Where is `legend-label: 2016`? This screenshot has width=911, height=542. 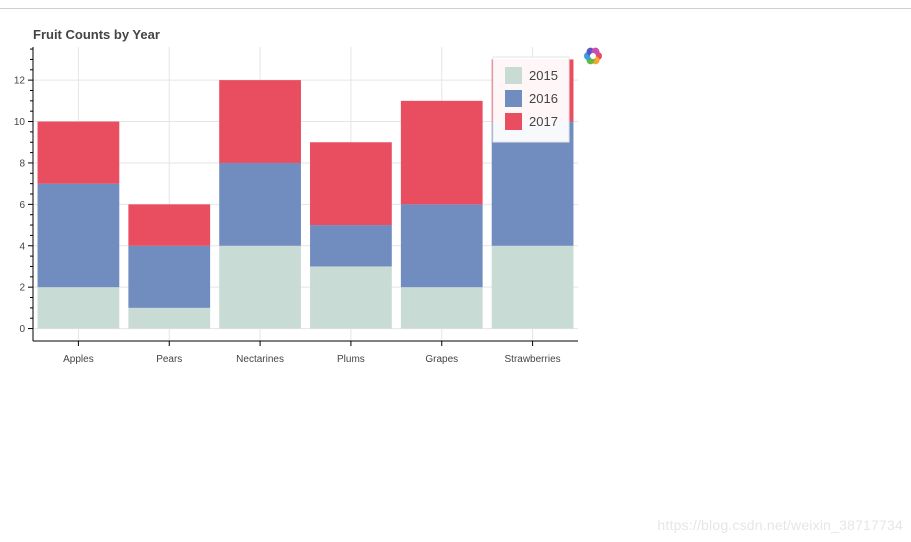
legend-label: 2016 is located at coordinates (543, 98).